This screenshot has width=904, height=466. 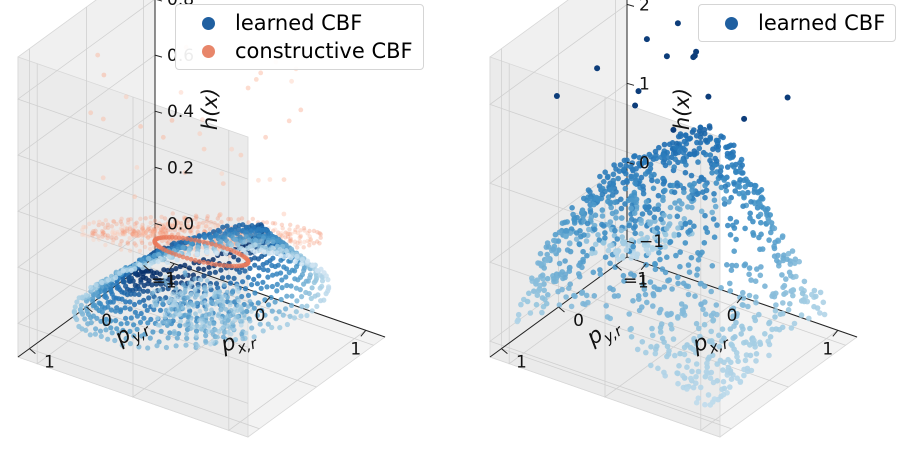 I want to click on z-tick, so click(x=158, y=112).